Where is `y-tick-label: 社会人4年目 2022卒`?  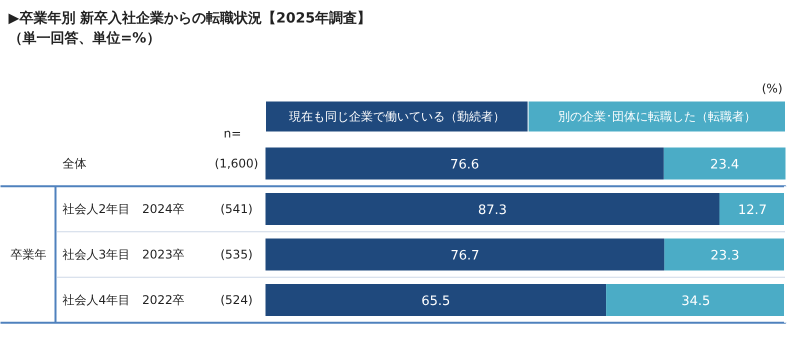 y-tick-label: 社会人4年目 2022卒 is located at coordinates (123, 300).